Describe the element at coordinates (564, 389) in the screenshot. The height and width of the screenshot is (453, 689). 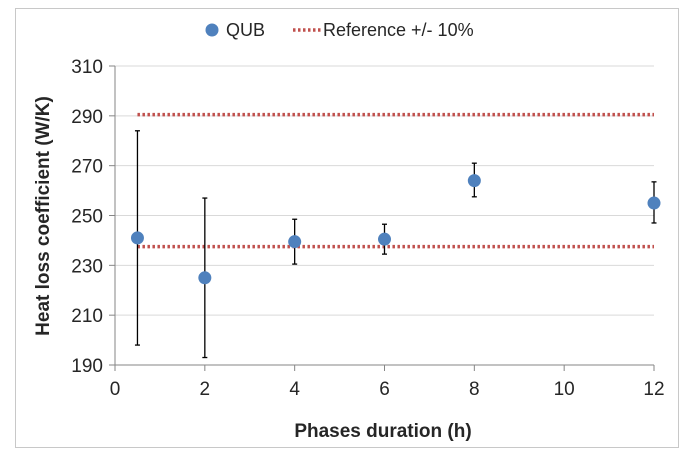
I see `x-tick-label: 10` at that location.